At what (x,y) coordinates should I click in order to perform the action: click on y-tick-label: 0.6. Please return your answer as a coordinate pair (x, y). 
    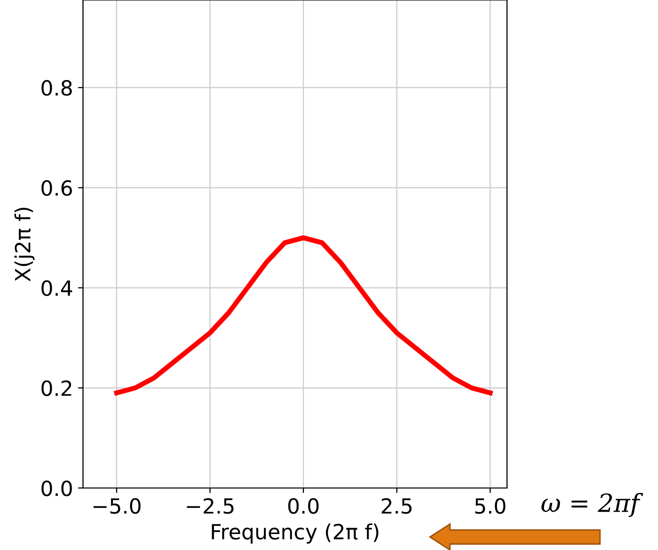
    Looking at the image, I should click on (57, 188).